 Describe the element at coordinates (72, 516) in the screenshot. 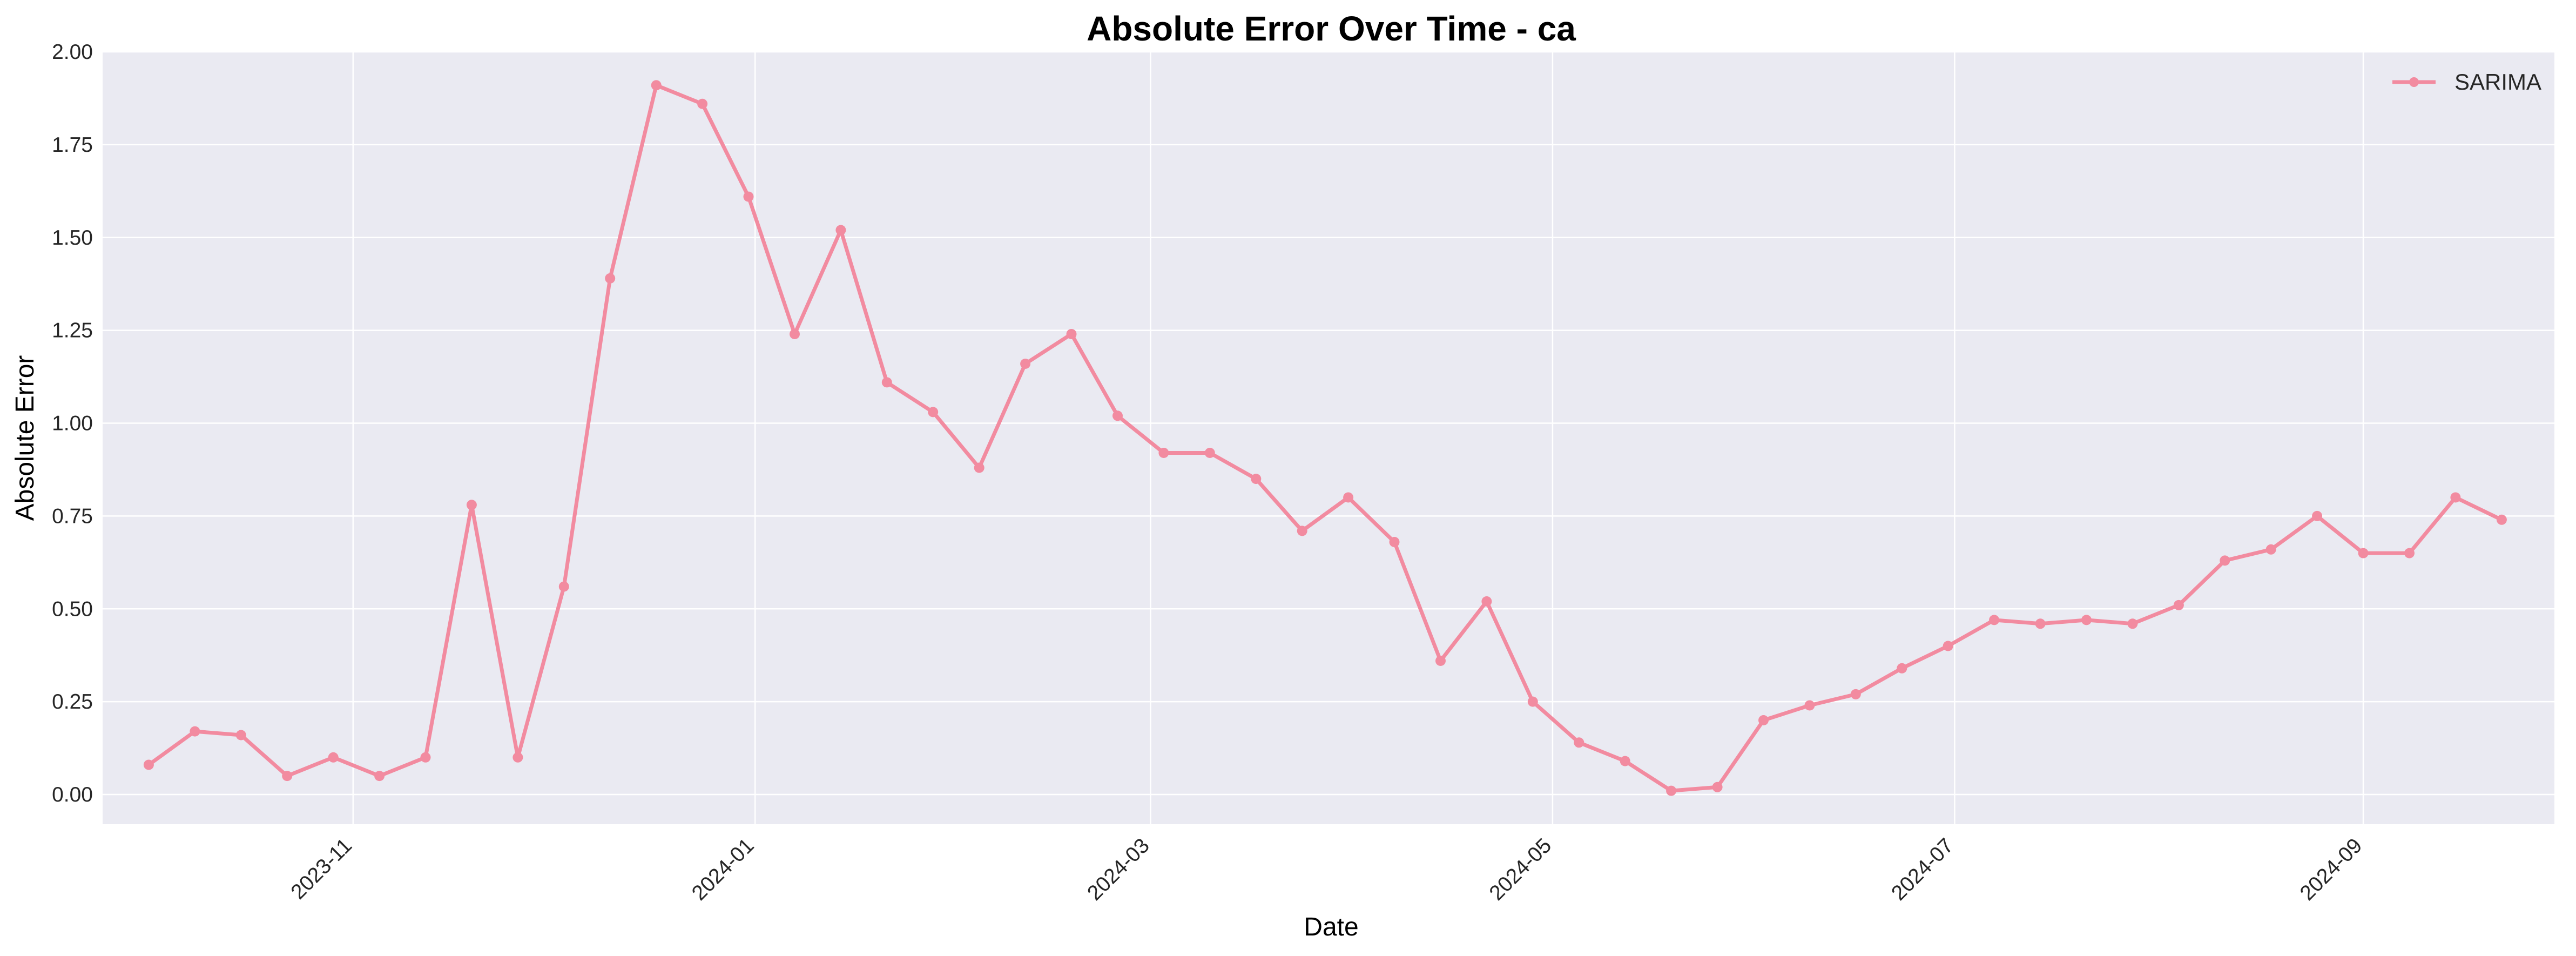

I see `y-tick-label: 0.75` at that location.